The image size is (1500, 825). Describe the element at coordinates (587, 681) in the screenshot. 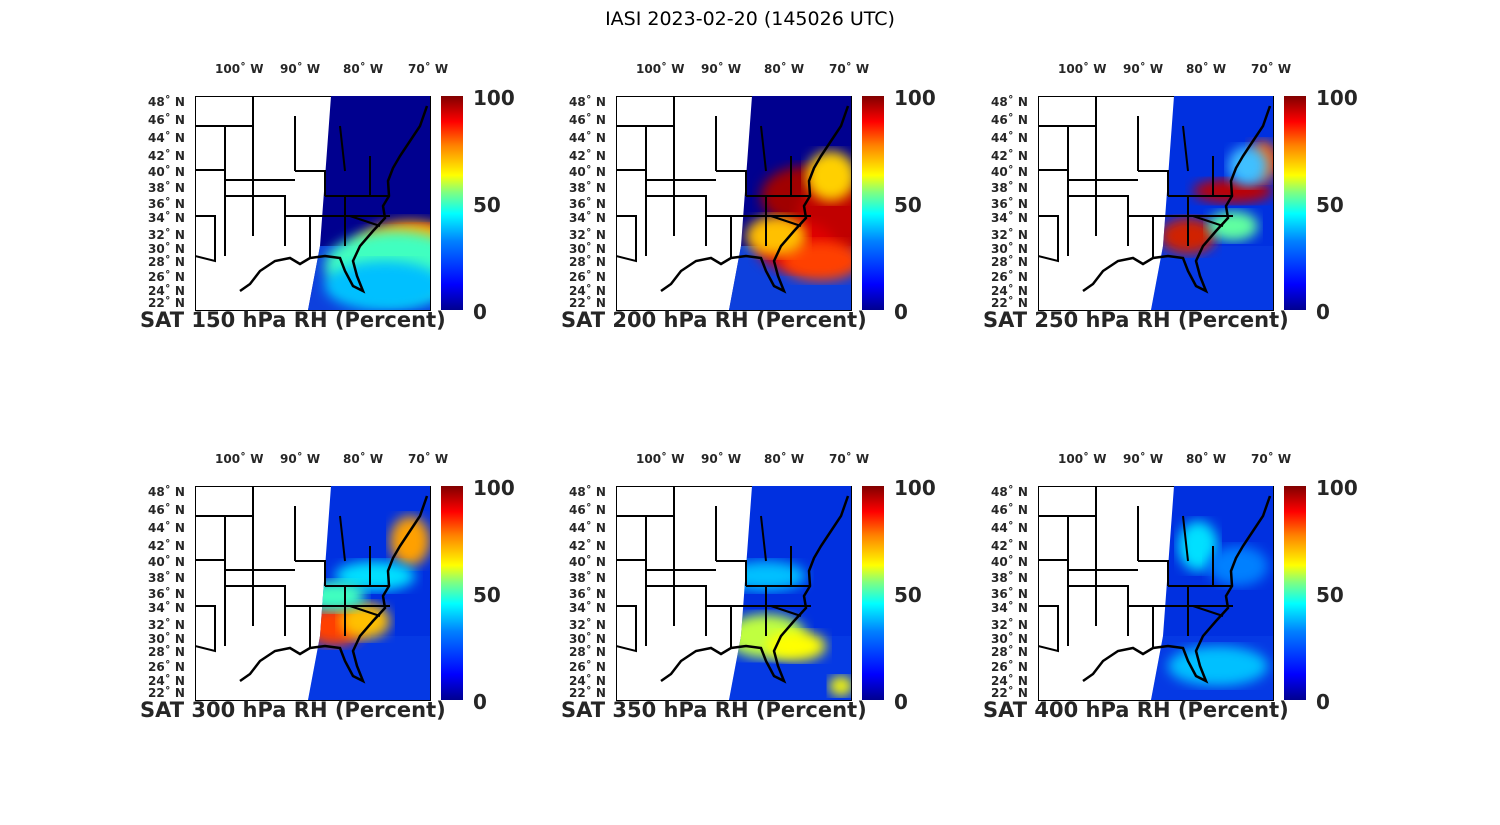

I see `lat-tick-label: 24˚ N` at that location.